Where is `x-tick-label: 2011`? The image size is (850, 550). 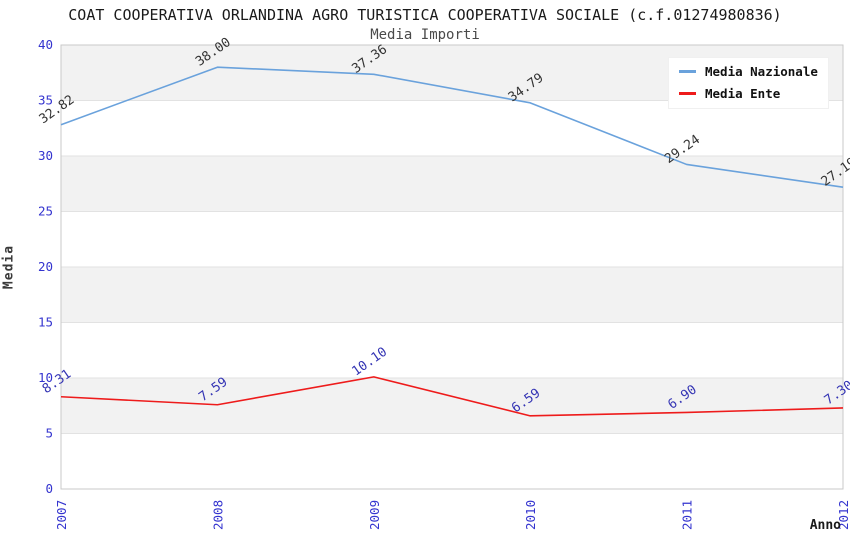
x-tick-label: 2011 is located at coordinates (687, 515).